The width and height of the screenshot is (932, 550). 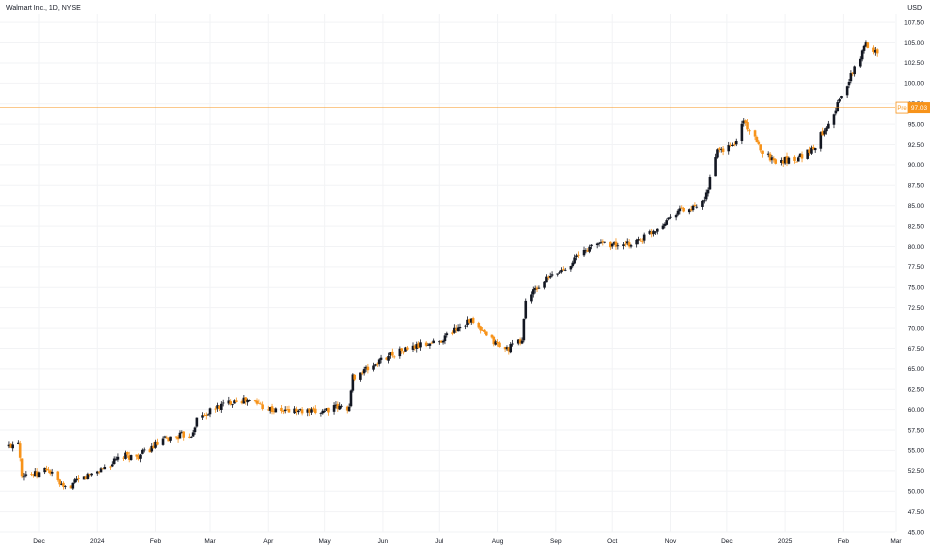 I want to click on y-tick-label: 100.00, so click(x=914, y=84).